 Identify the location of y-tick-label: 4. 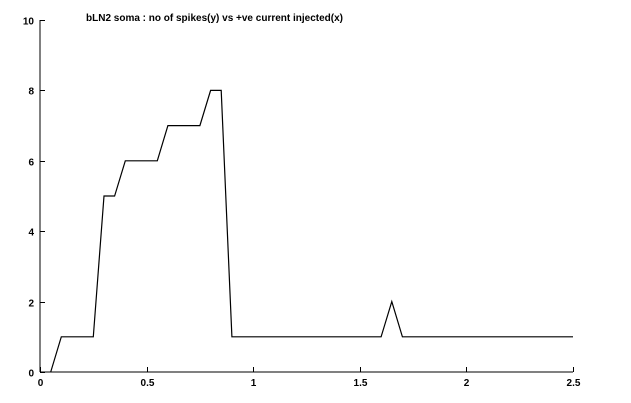
(31, 233).